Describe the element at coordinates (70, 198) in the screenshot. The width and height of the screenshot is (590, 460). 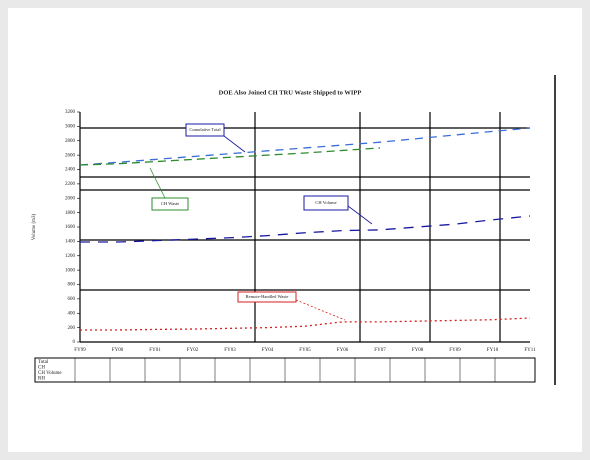
I see `y-tick-label: 2000` at that location.